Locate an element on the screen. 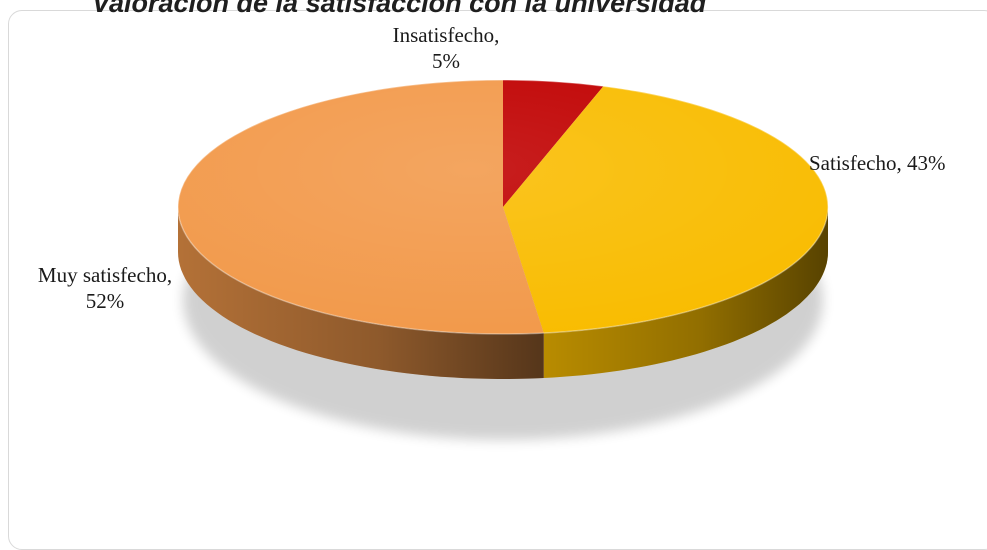 This screenshot has width=987, height=550. label-insatisfecho-value: 5% is located at coordinates (446, 61).